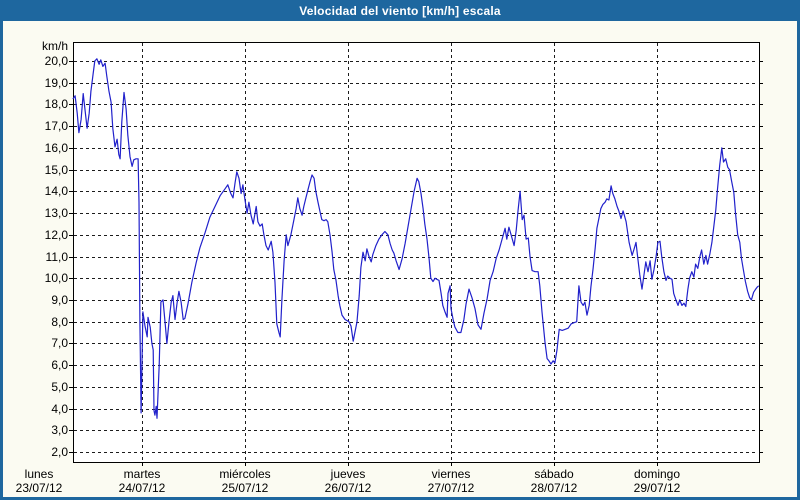 The image size is (800, 500). Describe the element at coordinates (657, 474) in the screenshot. I see `x-day-name-label: domingo` at that location.